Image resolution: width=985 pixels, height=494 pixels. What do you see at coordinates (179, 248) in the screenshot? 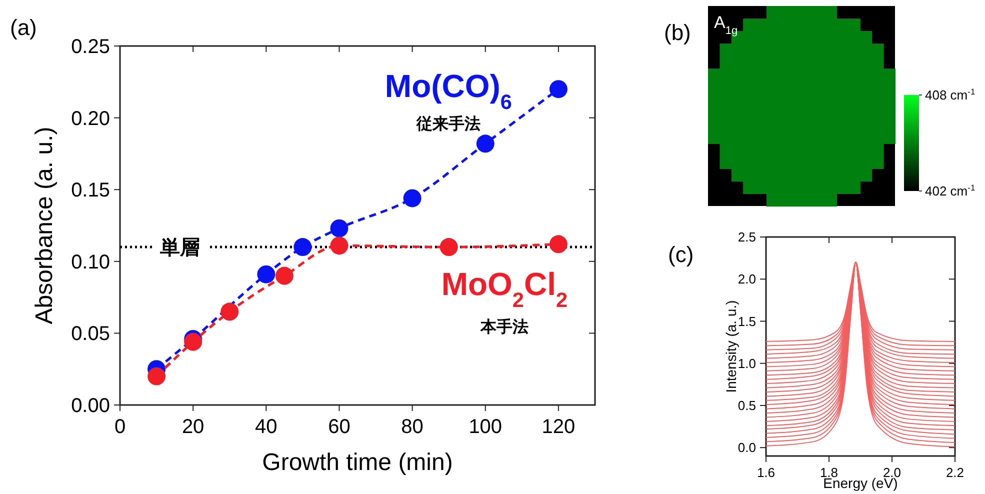
I see `ref-line-label: 単層` at bounding box center [179, 248].